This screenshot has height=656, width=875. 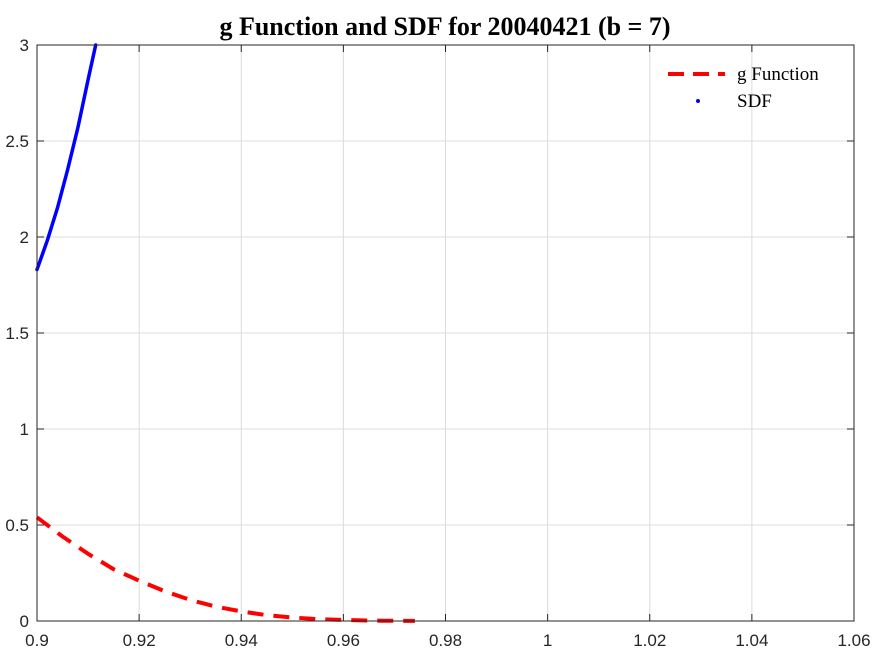 What do you see at coordinates (853, 640) in the screenshot?
I see `x-tick-label: 1.06` at bounding box center [853, 640].